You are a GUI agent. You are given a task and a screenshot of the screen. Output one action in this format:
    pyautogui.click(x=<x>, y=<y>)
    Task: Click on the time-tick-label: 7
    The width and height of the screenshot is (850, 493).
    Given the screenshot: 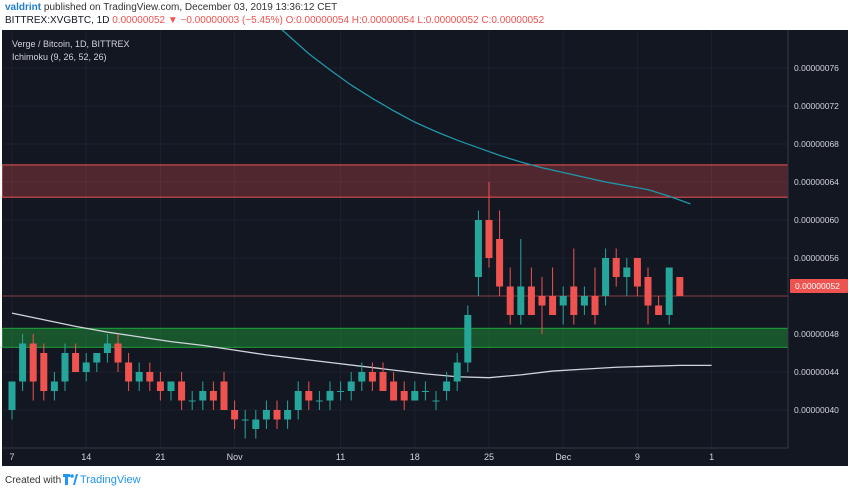 What is the action you would take?
    pyautogui.click(x=11, y=457)
    